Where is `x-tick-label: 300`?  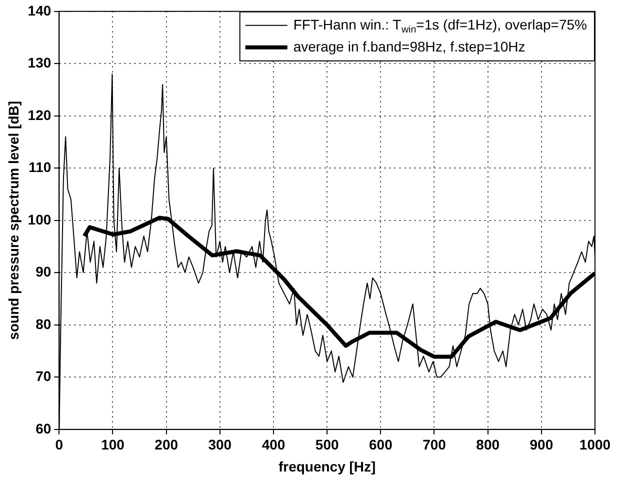
x-tick-label: 300 is located at coordinates (220, 444).